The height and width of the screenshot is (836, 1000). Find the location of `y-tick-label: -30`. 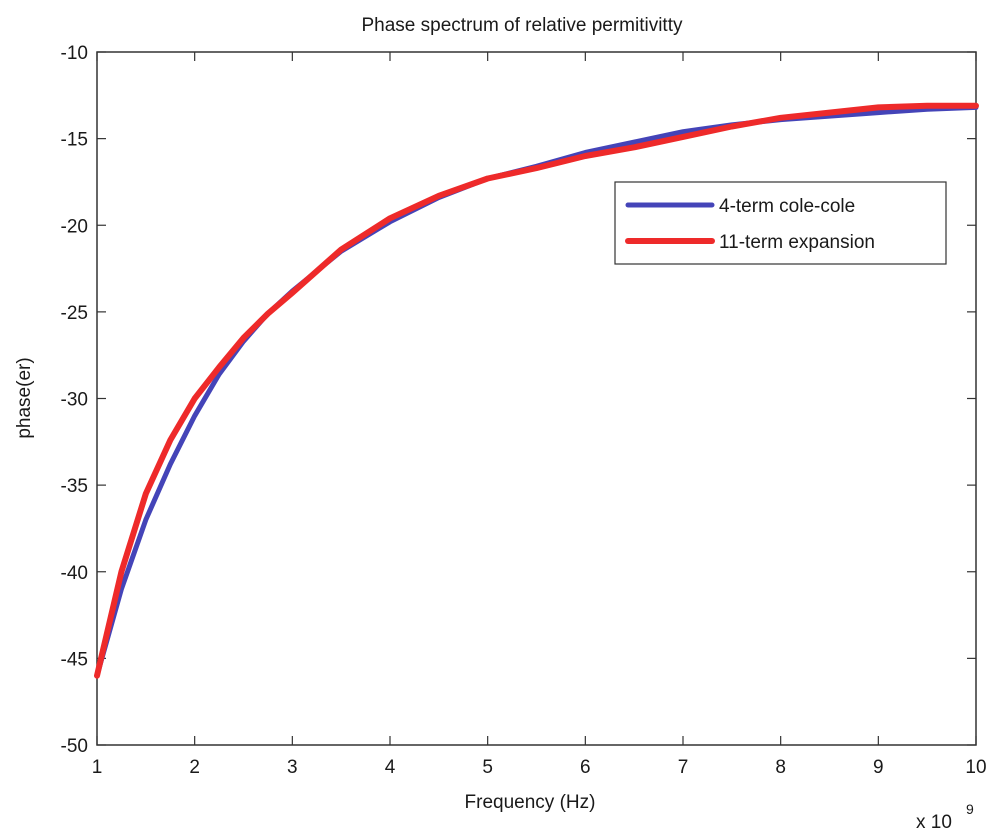

y-tick-label: -30 is located at coordinates (74, 400).